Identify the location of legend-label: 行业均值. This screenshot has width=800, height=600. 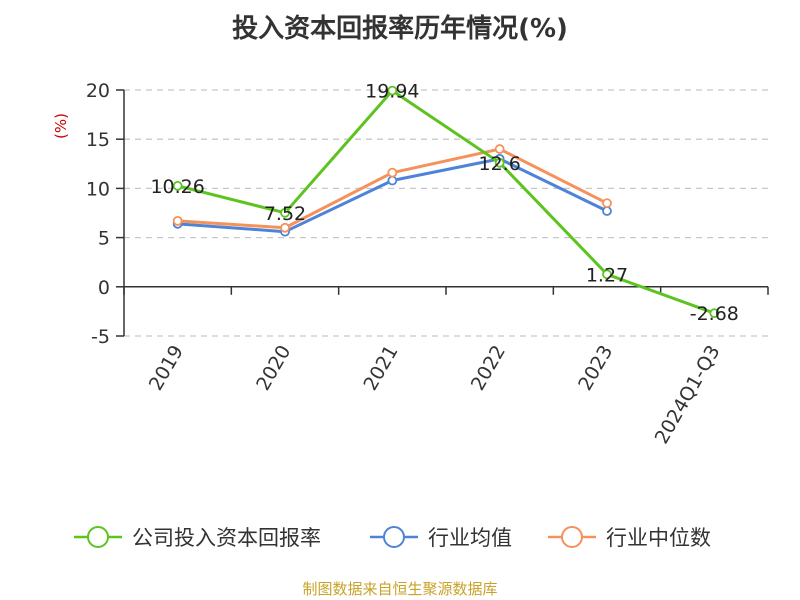
(470, 538).